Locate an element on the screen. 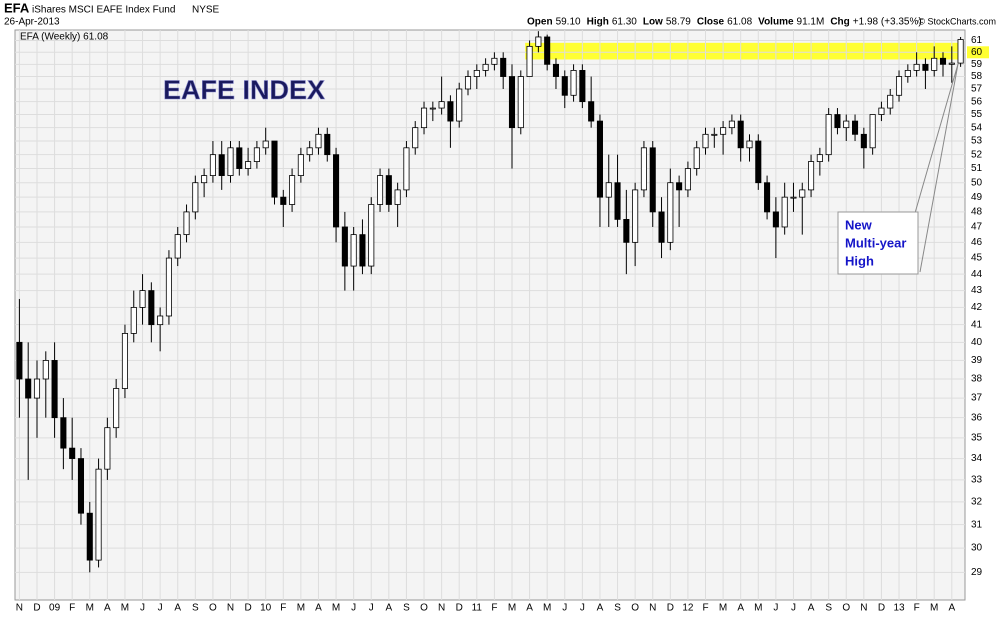  y-tick-label: 41 is located at coordinates (977, 324).